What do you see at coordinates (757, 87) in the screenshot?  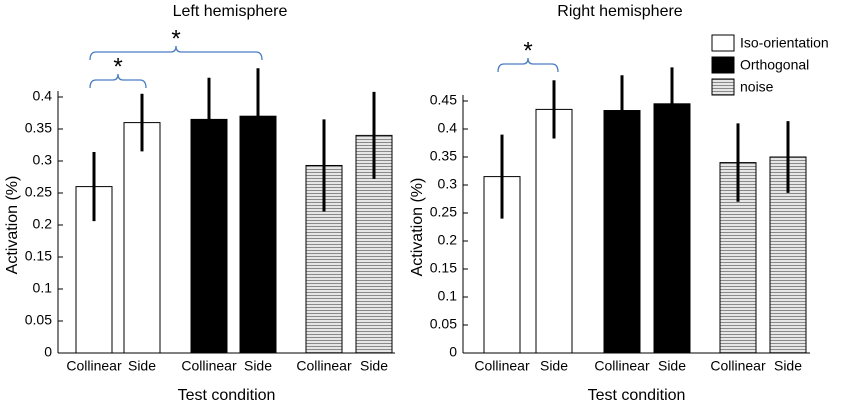 I see `legend-label: noise` at bounding box center [757, 87].